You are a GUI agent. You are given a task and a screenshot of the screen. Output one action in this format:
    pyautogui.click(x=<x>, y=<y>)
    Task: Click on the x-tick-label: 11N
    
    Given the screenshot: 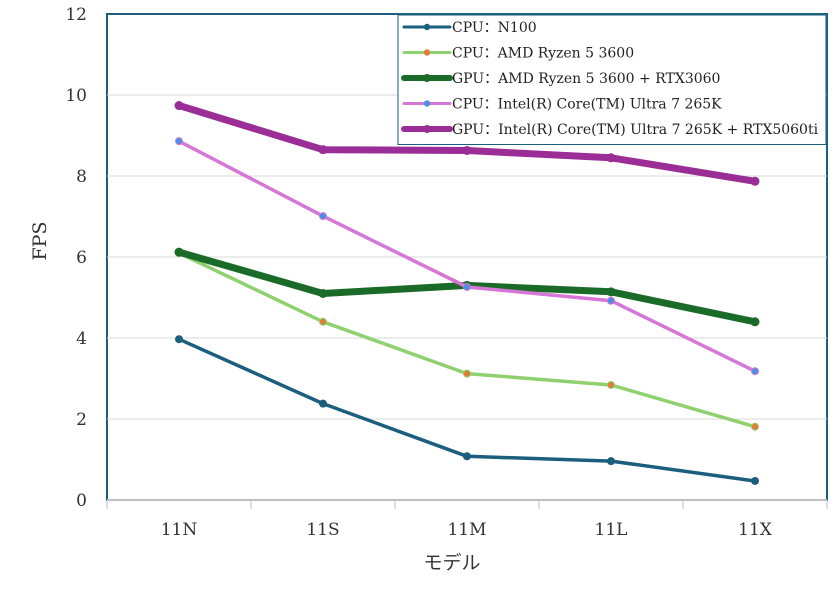 What is the action you would take?
    pyautogui.click(x=179, y=530)
    